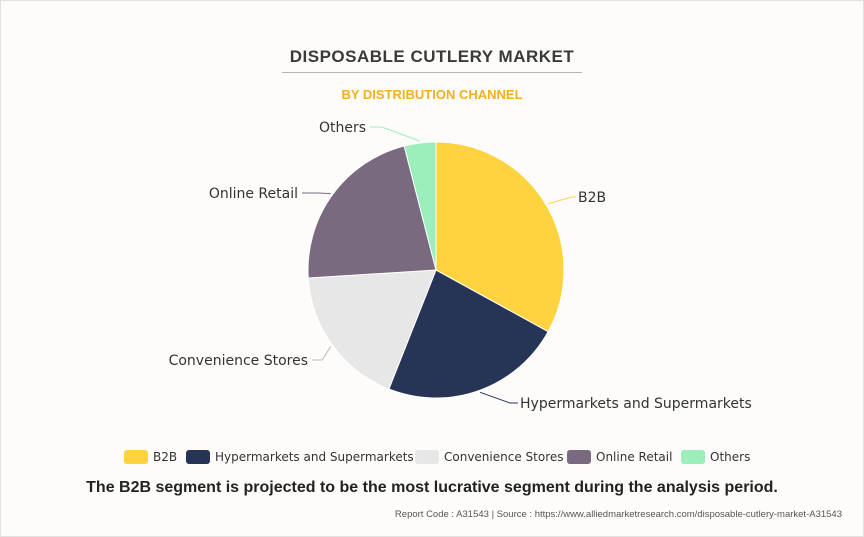  What do you see at coordinates (420, 206) in the screenshot?
I see `pie-slice-others` at bounding box center [420, 206].